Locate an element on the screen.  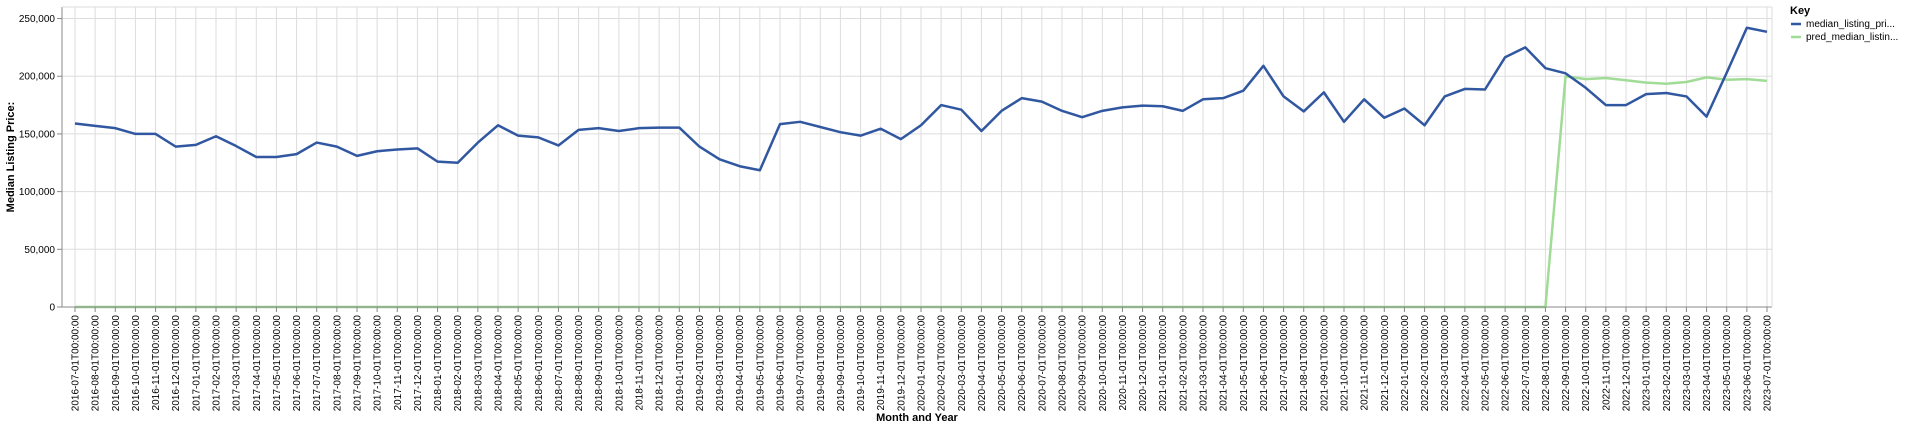
x-tick-label: 2022-10-01T00:00:00 is located at coordinates (1586, 363).